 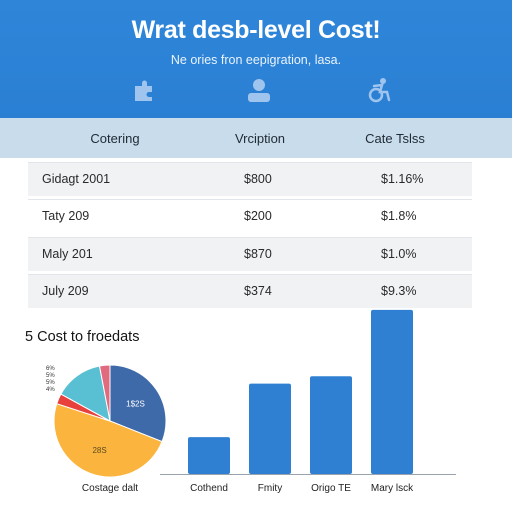 What do you see at coordinates (115, 138) in the screenshot?
I see `column-header-category: Cotering` at bounding box center [115, 138].